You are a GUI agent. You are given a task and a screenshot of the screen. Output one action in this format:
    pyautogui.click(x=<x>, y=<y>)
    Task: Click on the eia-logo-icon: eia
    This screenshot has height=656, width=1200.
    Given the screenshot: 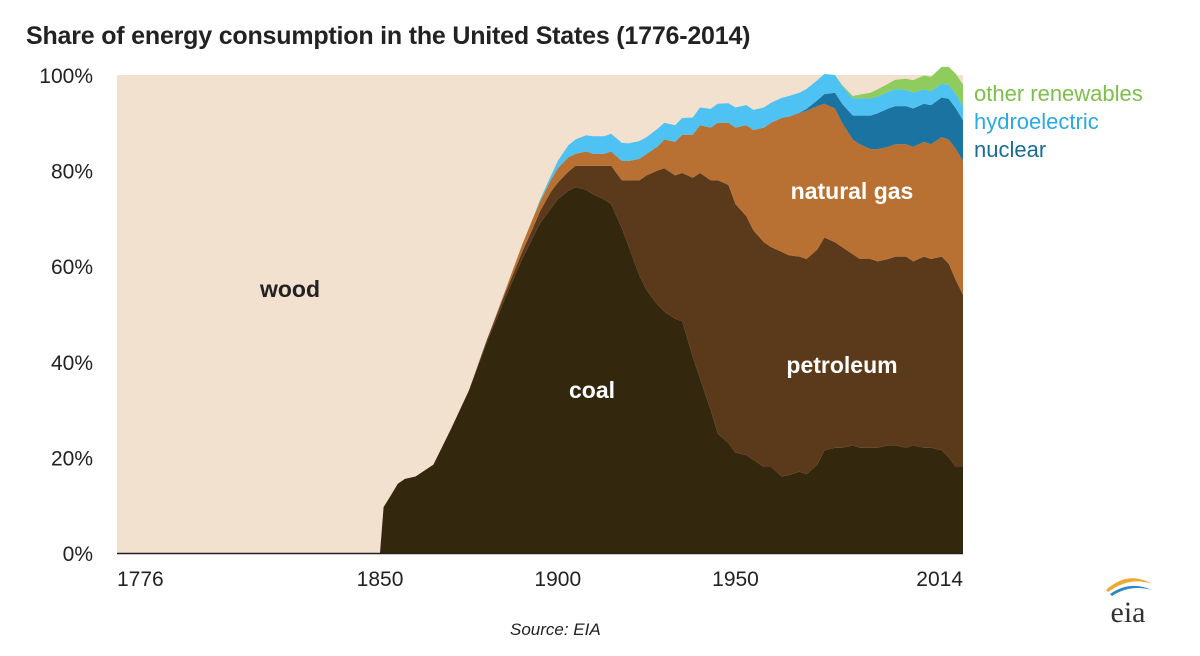 What is the action you would take?
    pyautogui.click(x=1129, y=603)
    